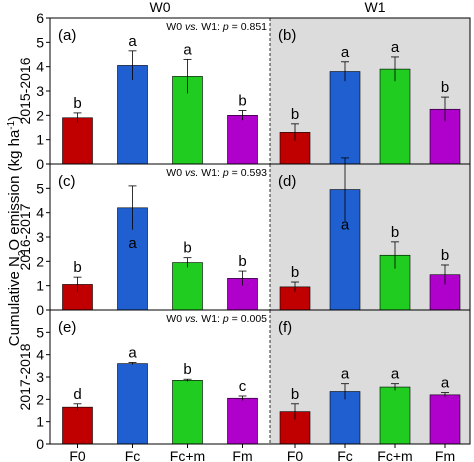 The width and height of the screenshot is (474, 462). What do you see at coordinates (445, 383) in the screenshot?
I see `significance-letter-Fm: a` at bounding box center [445, 383].